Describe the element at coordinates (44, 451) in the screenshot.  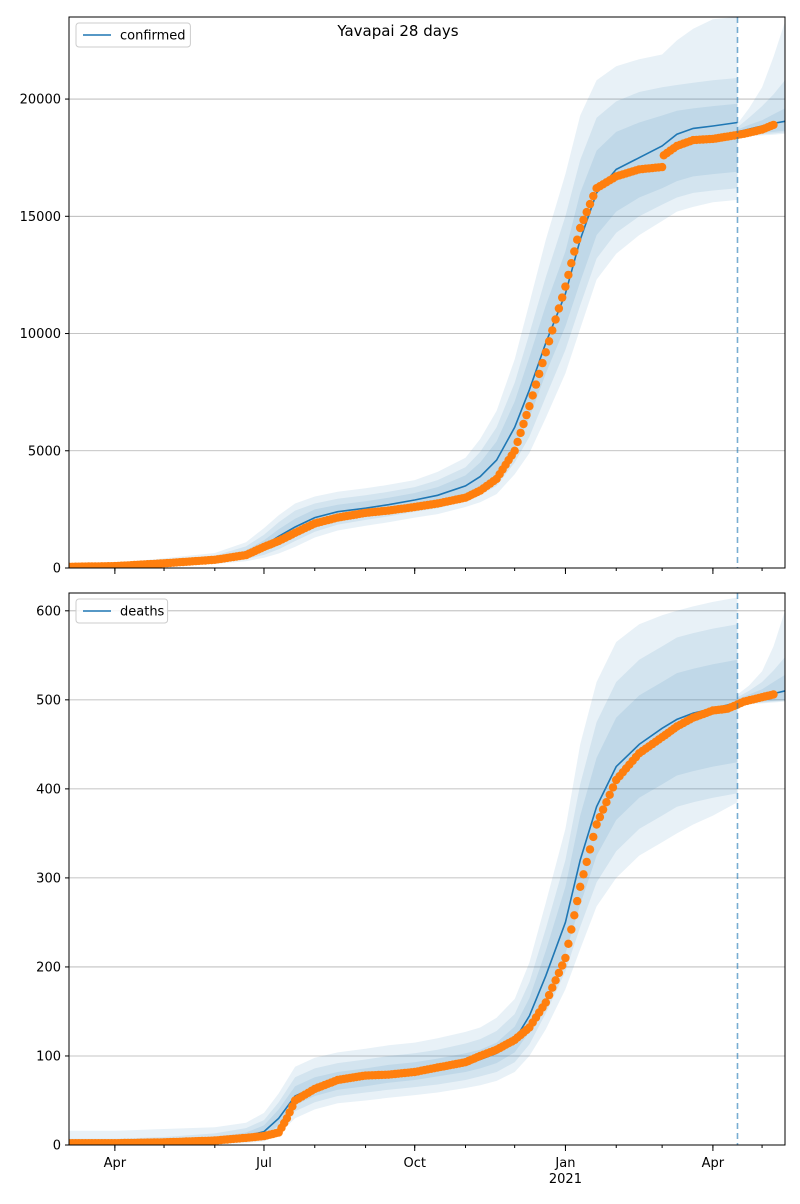
I see `y-tick-label: 5000` at that location.